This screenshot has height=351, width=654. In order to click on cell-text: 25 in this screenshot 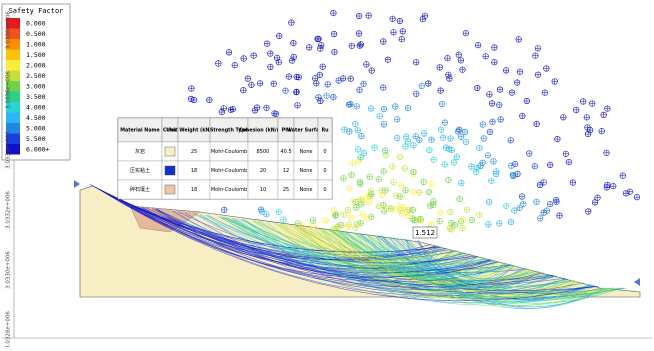, I will do `click(194, 152)`.